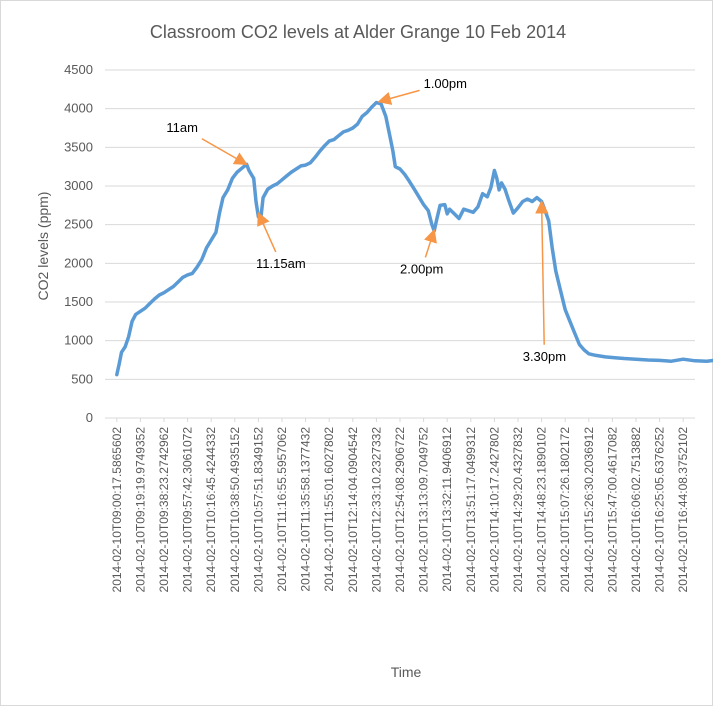 This screenshot has width=713, height=712. I want to click on y-axis-label: CO2 levels (ppm), so click(43, 246).